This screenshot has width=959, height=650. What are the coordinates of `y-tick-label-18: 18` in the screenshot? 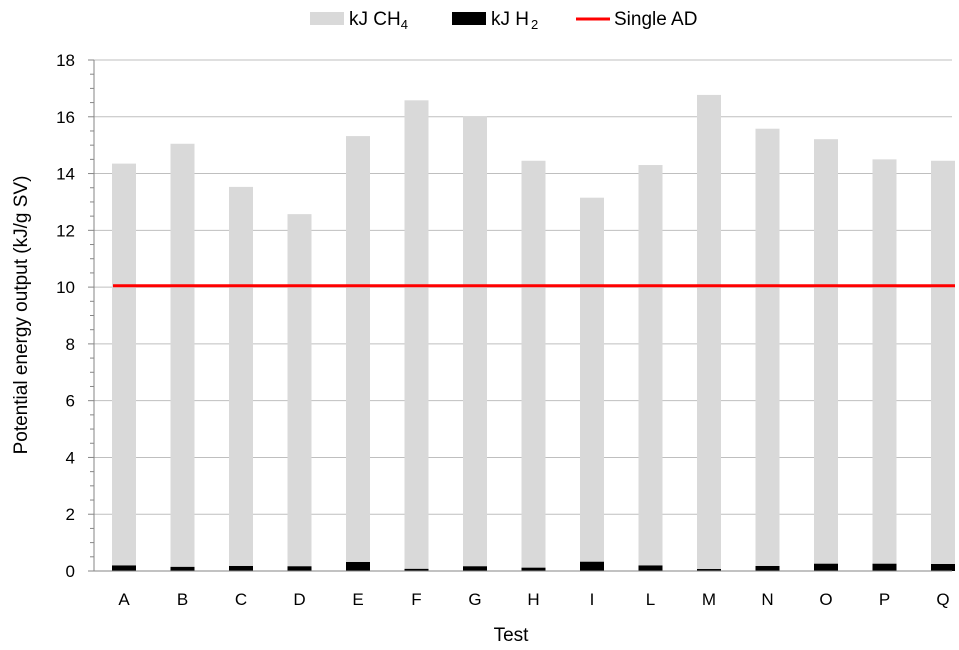 It's located at (65, 60).